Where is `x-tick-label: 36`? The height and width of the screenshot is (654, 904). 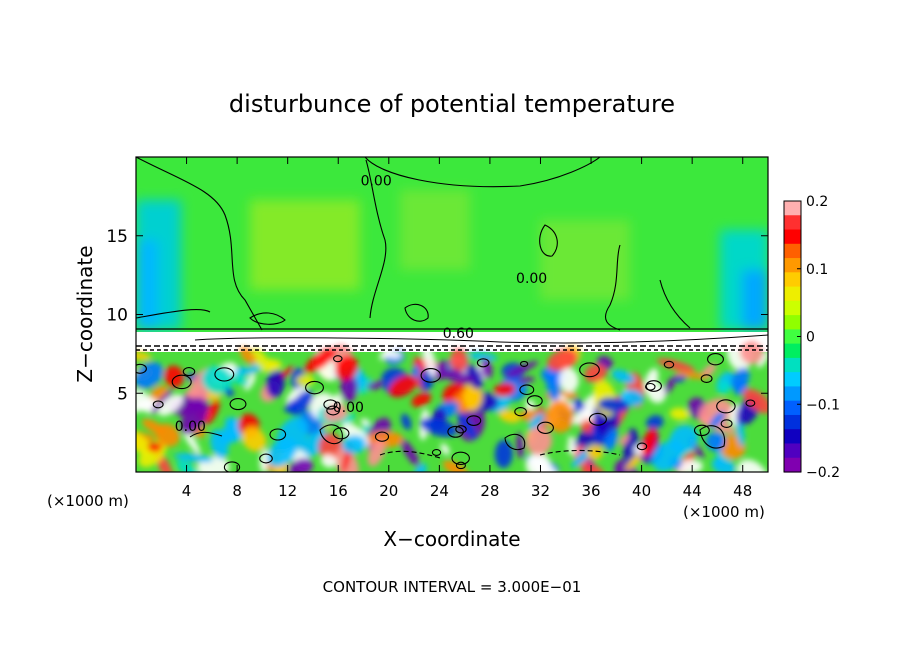 x-tick-label: 36 is located at coordinates (590, 491).